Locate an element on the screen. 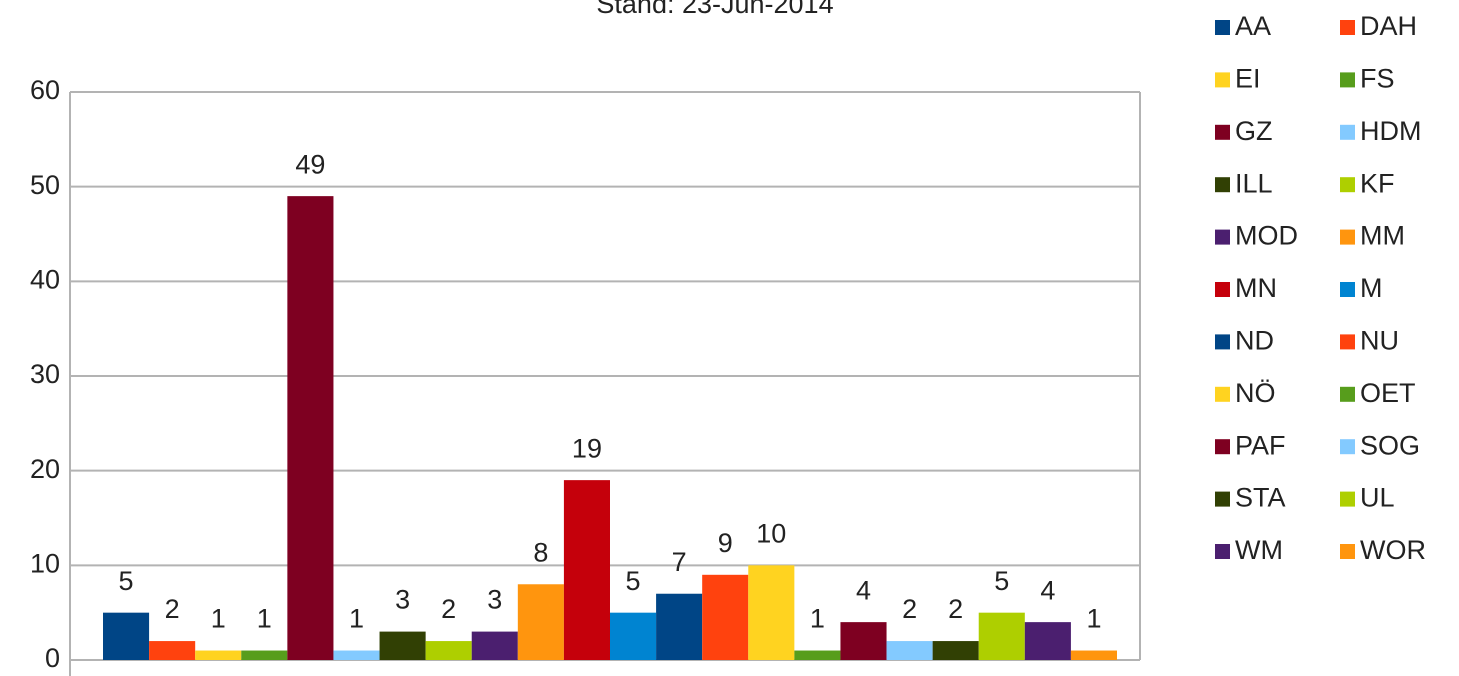 The height and width of the screenshot is (676, 1459). legend-label: KF is located at coordinates (1377, 183).